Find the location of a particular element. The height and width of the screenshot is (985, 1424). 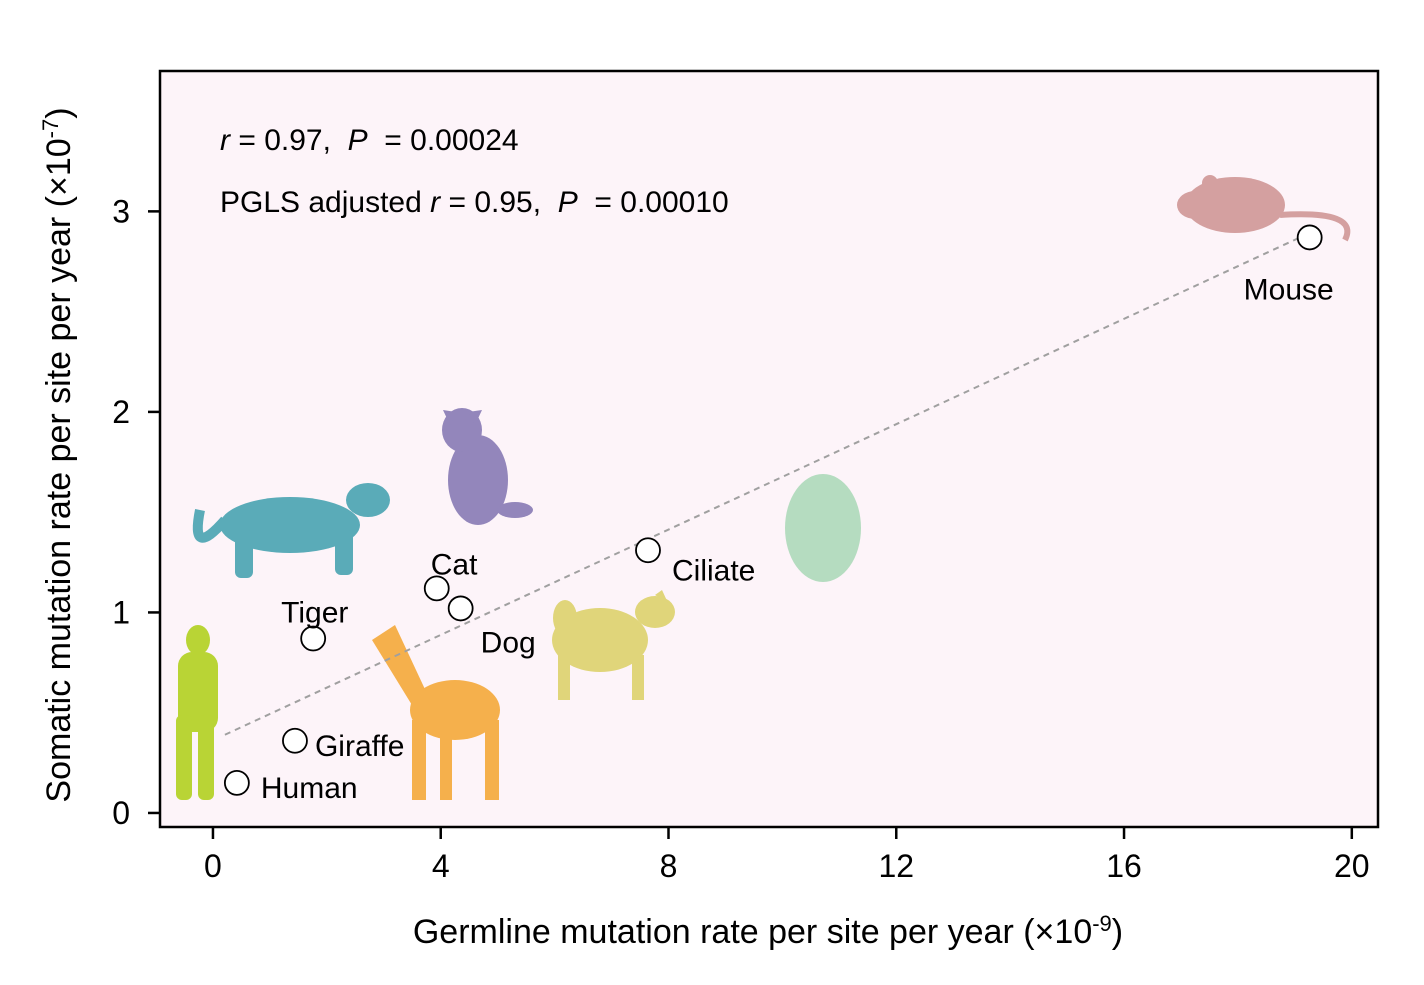

data-point-human is located at coordinates (236, 782).